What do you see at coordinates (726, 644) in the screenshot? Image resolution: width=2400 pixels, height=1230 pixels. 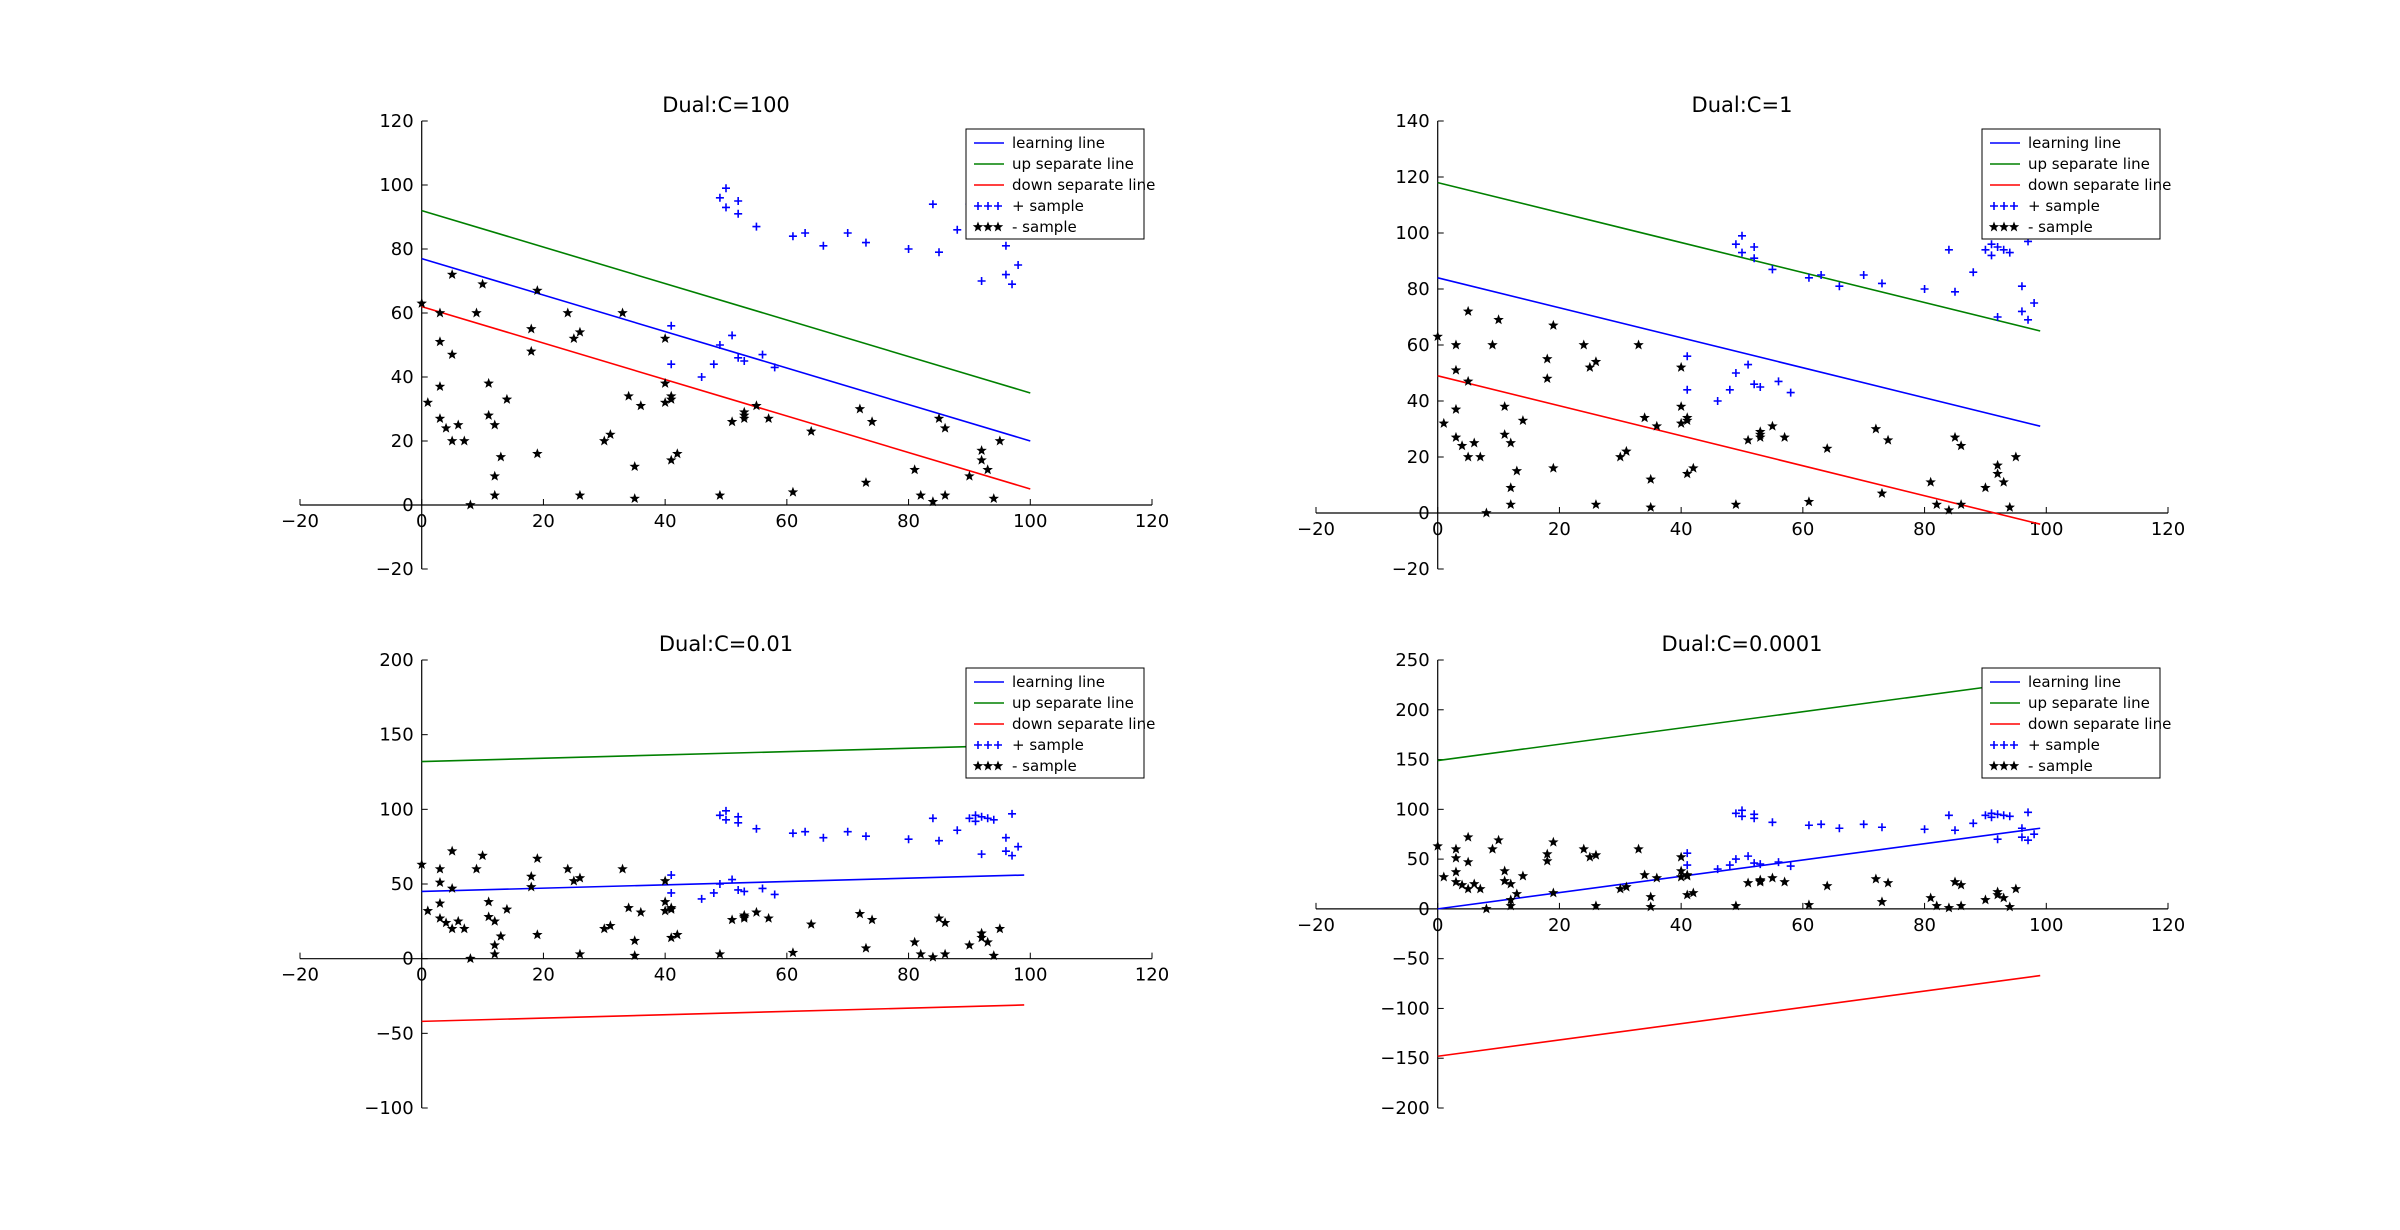 I see `chart-title: Dual:C=0.01` at bounding box center [726, 644].